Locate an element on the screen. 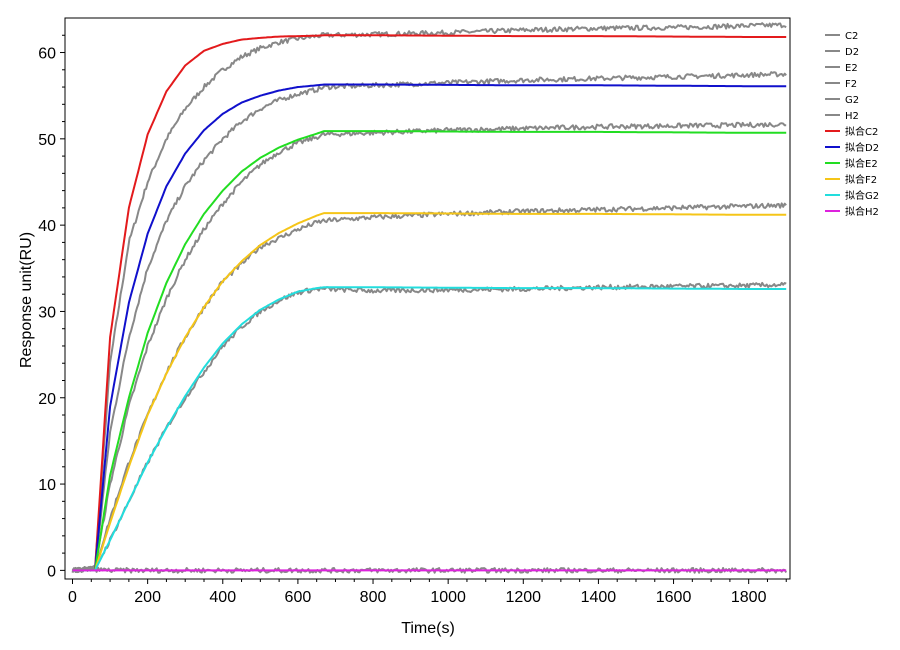 This screenshot has height=650, width=900. x-tick-label: 1800 is located at coordinates (749, 597).